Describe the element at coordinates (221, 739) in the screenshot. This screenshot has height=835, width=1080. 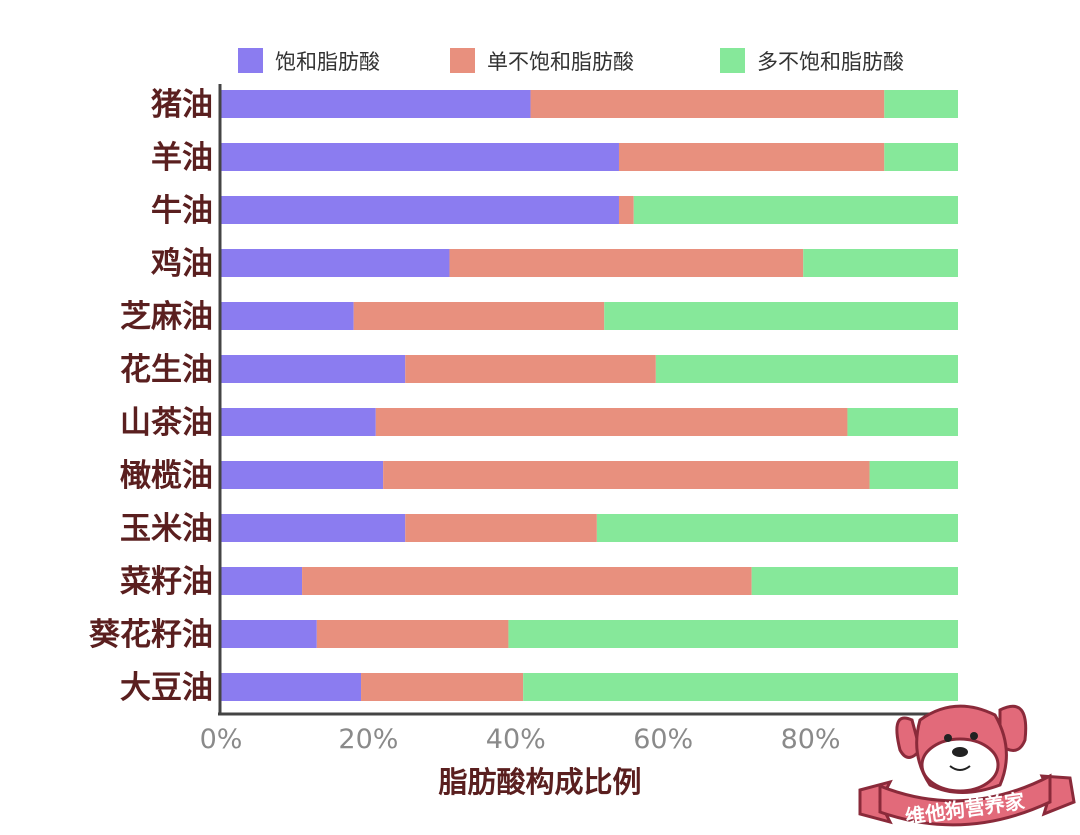
I see `x-tick-label: 0%` at that location.